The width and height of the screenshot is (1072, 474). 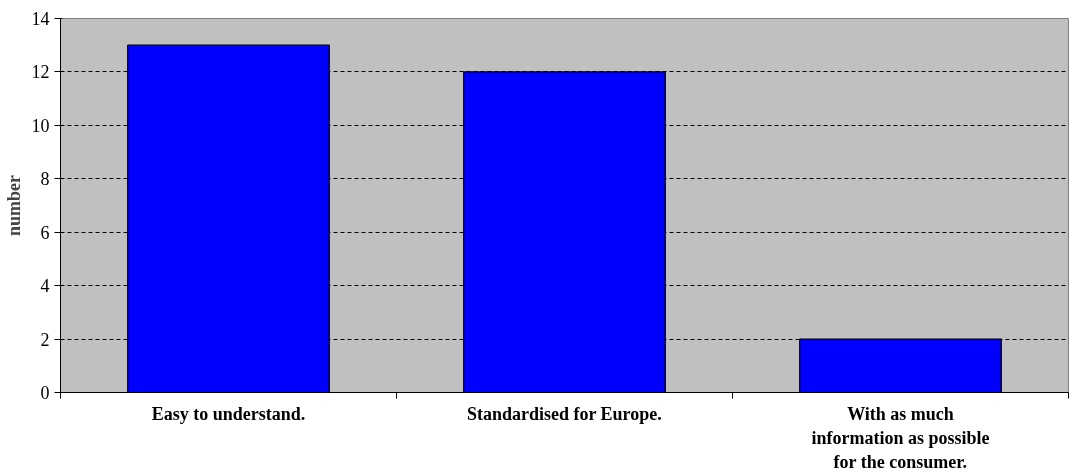 What do you see at coordinates (13, 205) in the screenshot?
I see `y-axis-title: number` at bounding box center [13, 205].